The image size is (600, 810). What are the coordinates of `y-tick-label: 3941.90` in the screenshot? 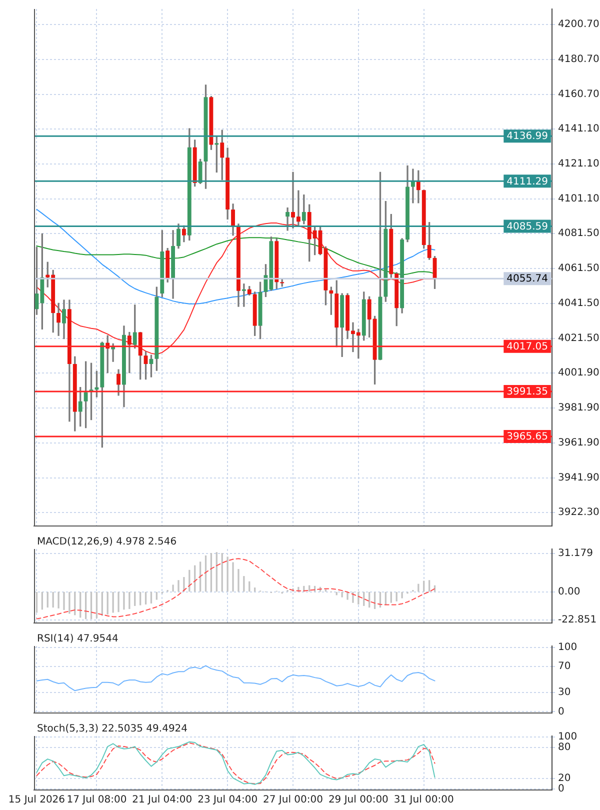 It's located at (579, 478).